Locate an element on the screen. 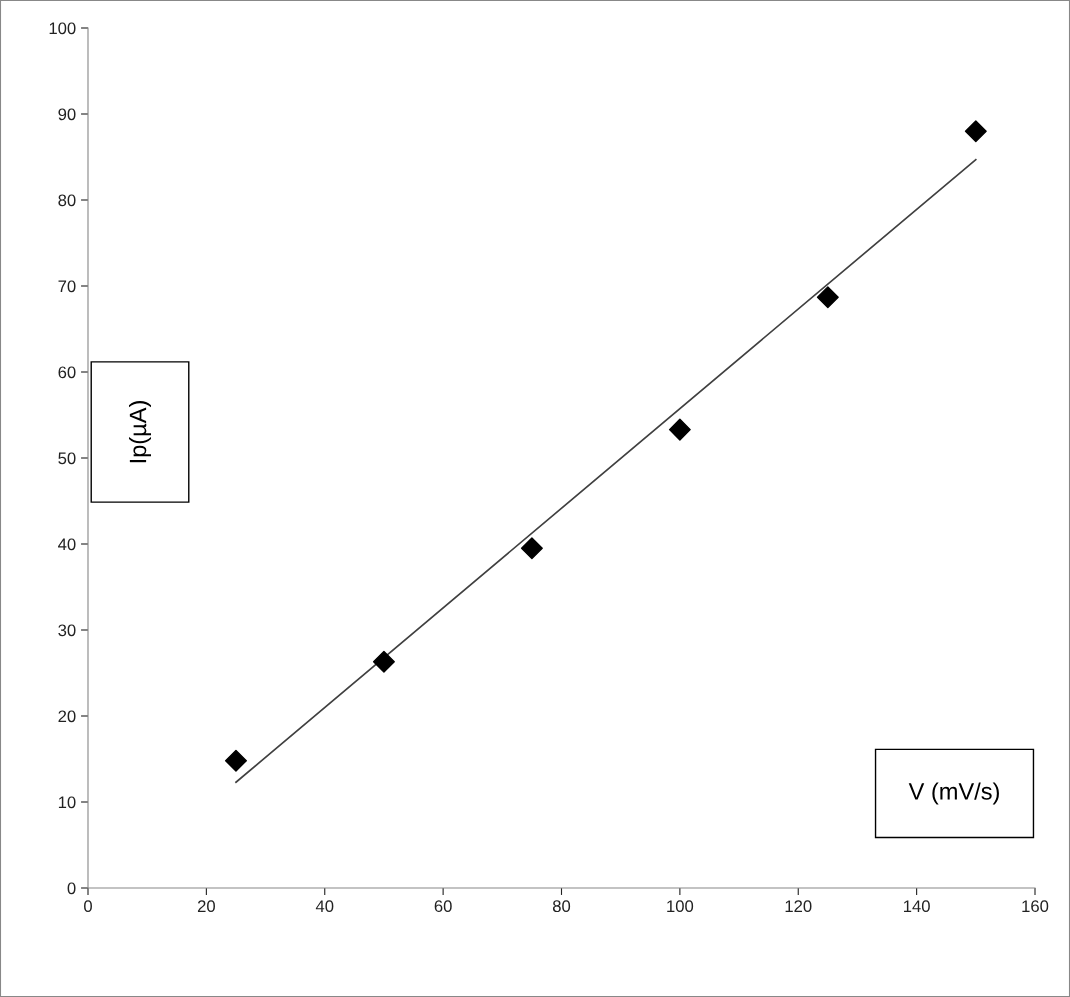 Image resolution: width=1070 pixels, height=997 pixels. x-tick-label: 60 is located at coordinates (443, 906).